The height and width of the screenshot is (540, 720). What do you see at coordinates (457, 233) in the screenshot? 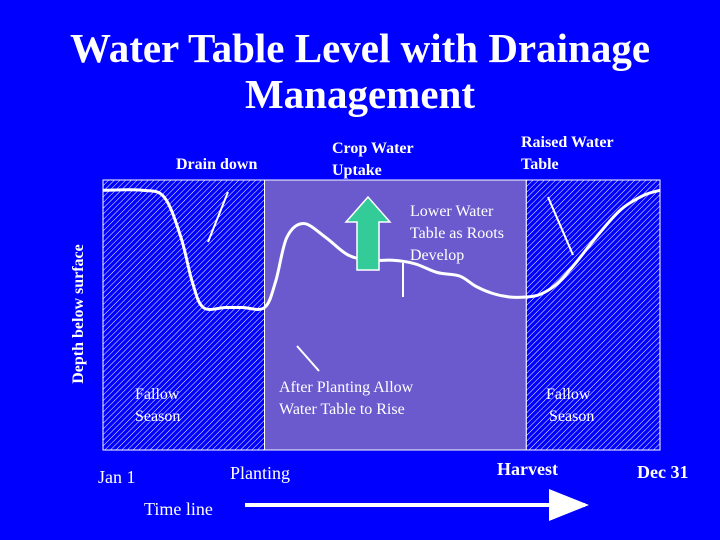
I see `lower-water-label-2: Table as Roots` at bounding box center [457, 233].